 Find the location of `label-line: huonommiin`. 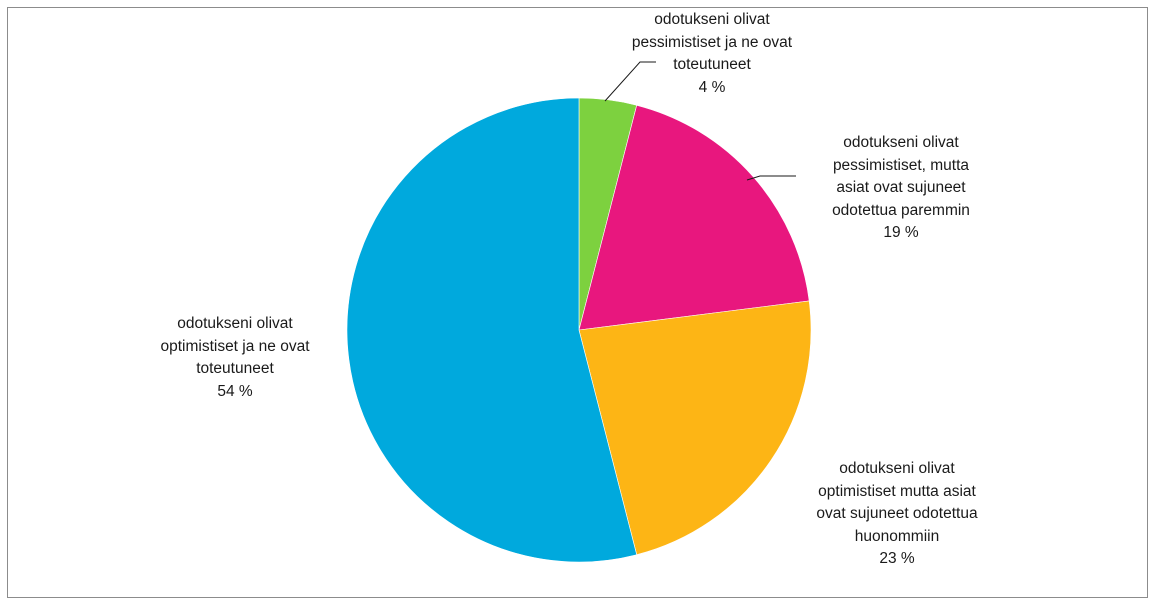

label-line: huonommiin is located at coordinates (897, 537).